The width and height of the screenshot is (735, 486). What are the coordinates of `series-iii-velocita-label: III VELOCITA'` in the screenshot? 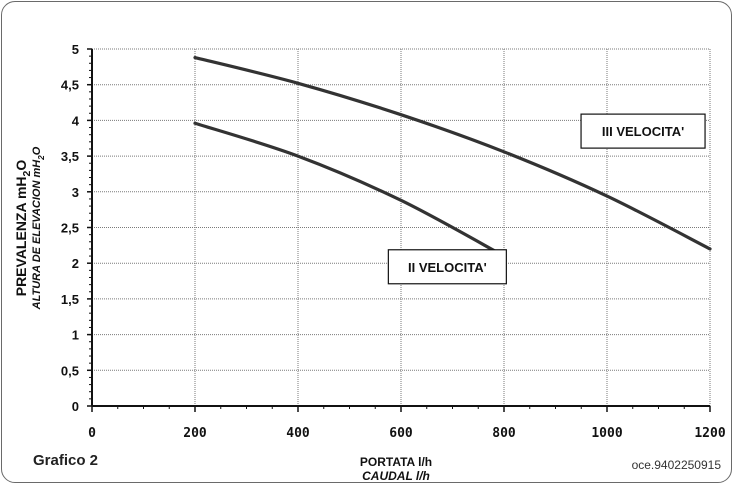 It's located at (643, 131).